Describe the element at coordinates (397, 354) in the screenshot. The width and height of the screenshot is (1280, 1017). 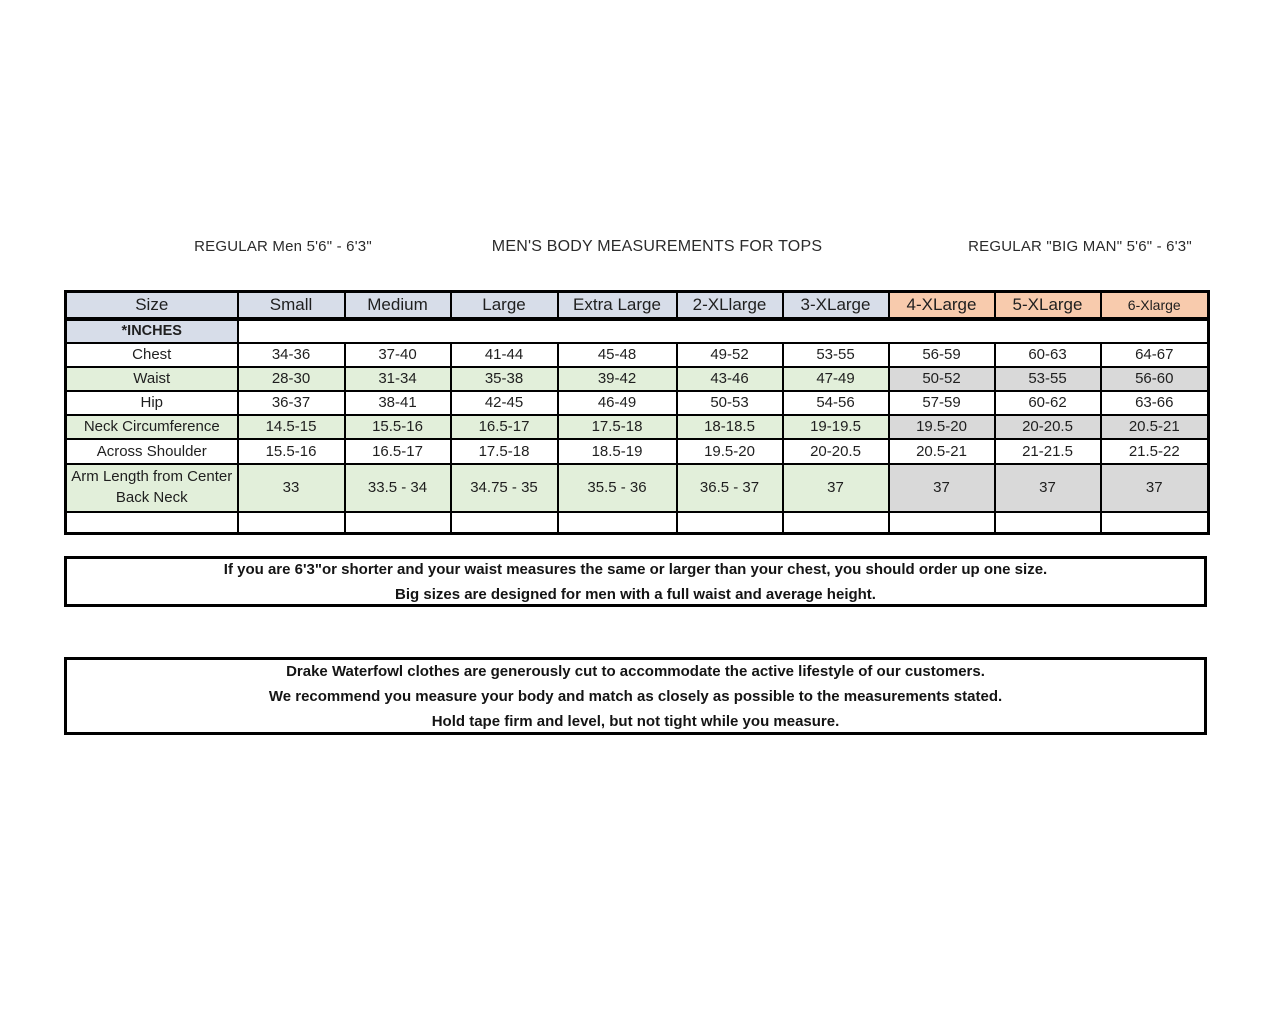
I see `cell-chest-medium: 37-40` at that location.